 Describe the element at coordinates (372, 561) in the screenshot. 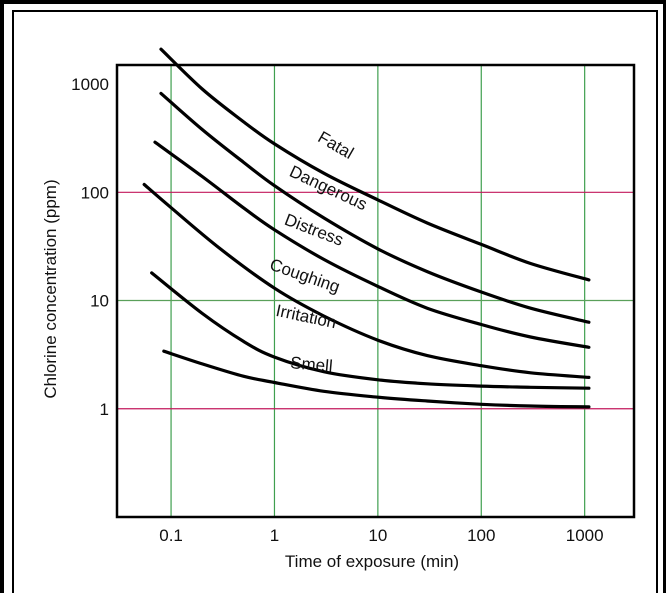

I see `x-axis-title: Time of exposure (min)` at that location.